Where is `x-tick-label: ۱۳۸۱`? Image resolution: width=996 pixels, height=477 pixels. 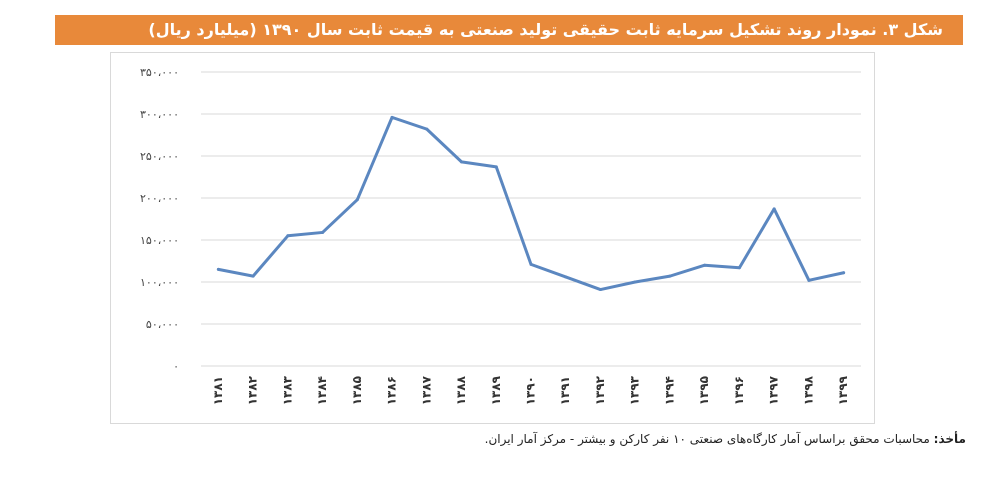
x-tick-label: ۱۳۸۱ is located at coordinates (218, 390).